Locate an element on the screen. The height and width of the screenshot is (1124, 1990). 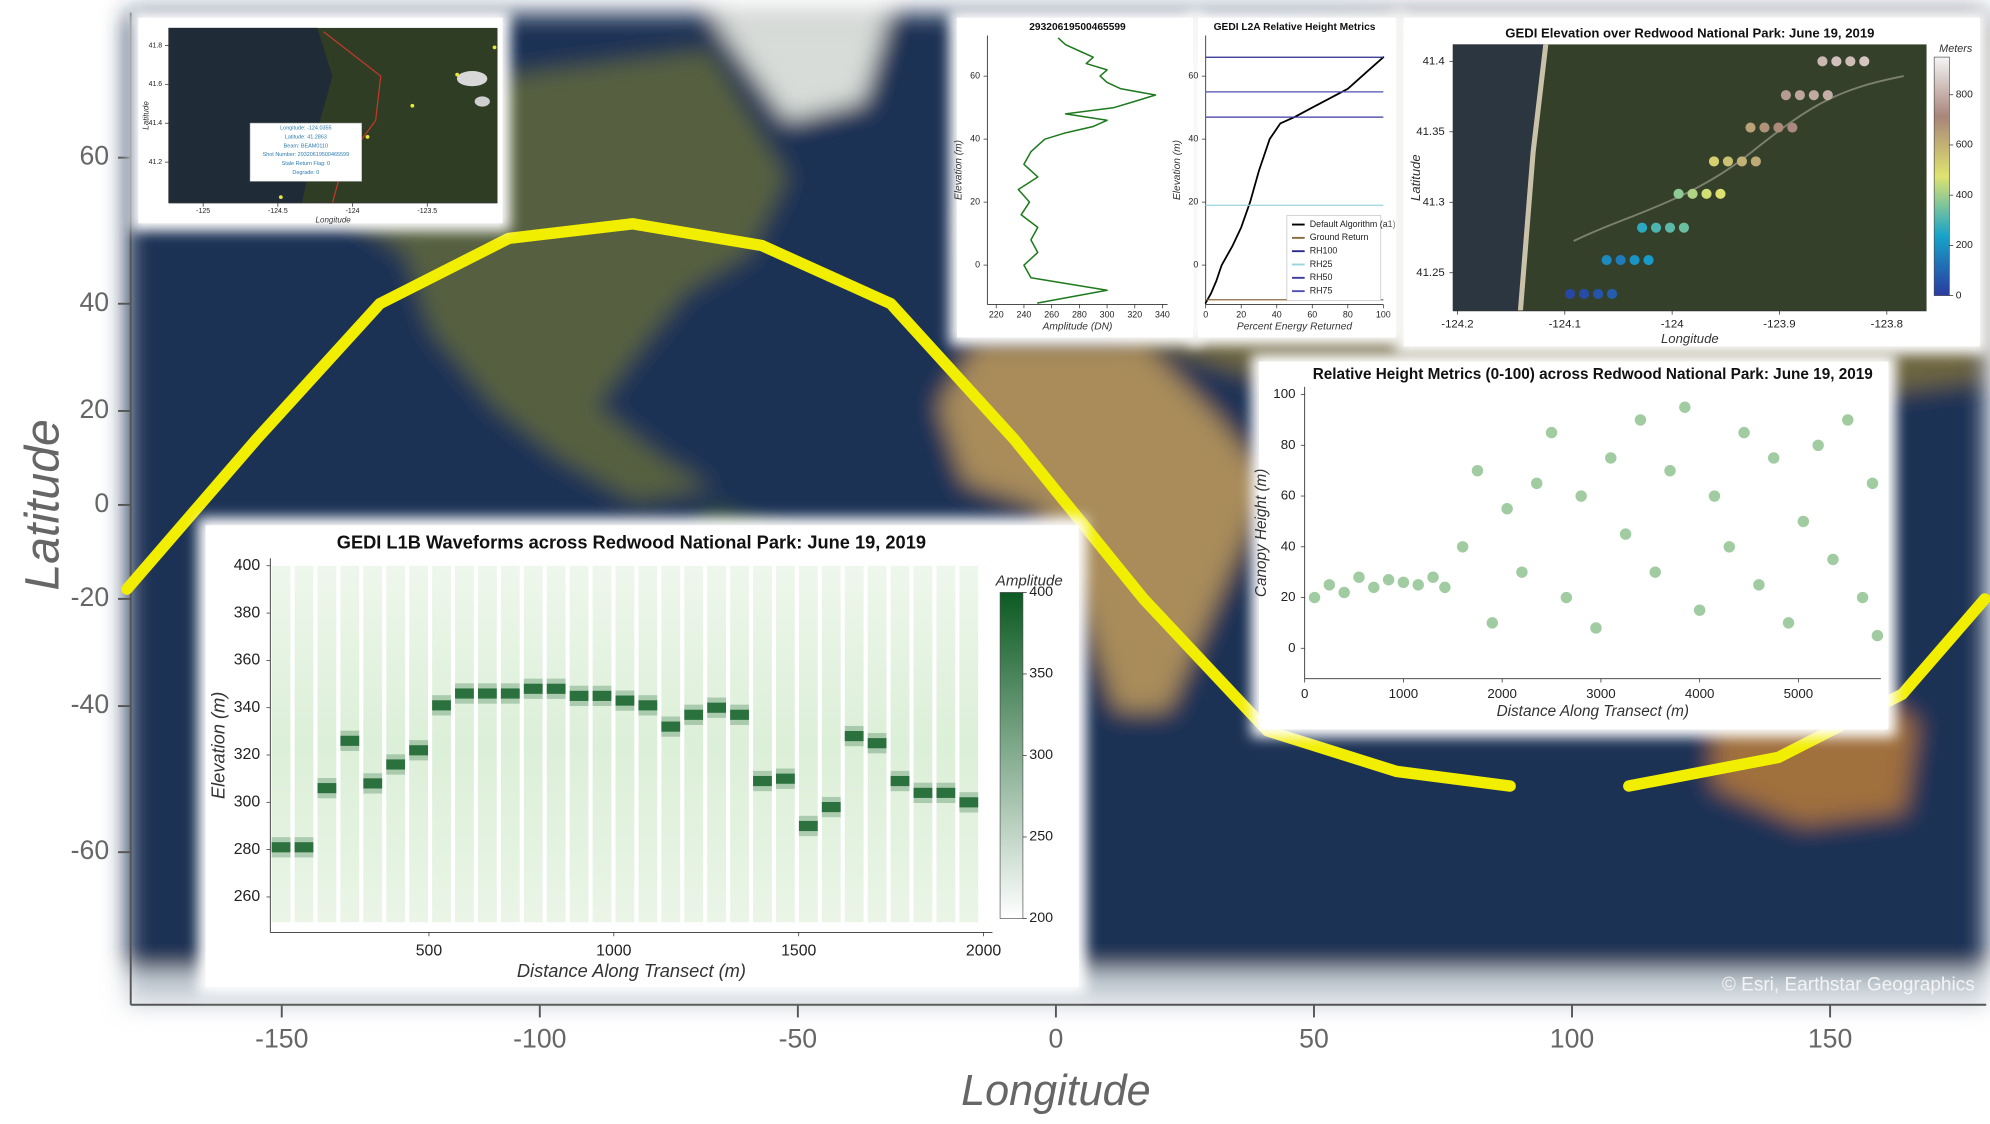
y-tick-label: 360 is located at coordinates (247, 660).